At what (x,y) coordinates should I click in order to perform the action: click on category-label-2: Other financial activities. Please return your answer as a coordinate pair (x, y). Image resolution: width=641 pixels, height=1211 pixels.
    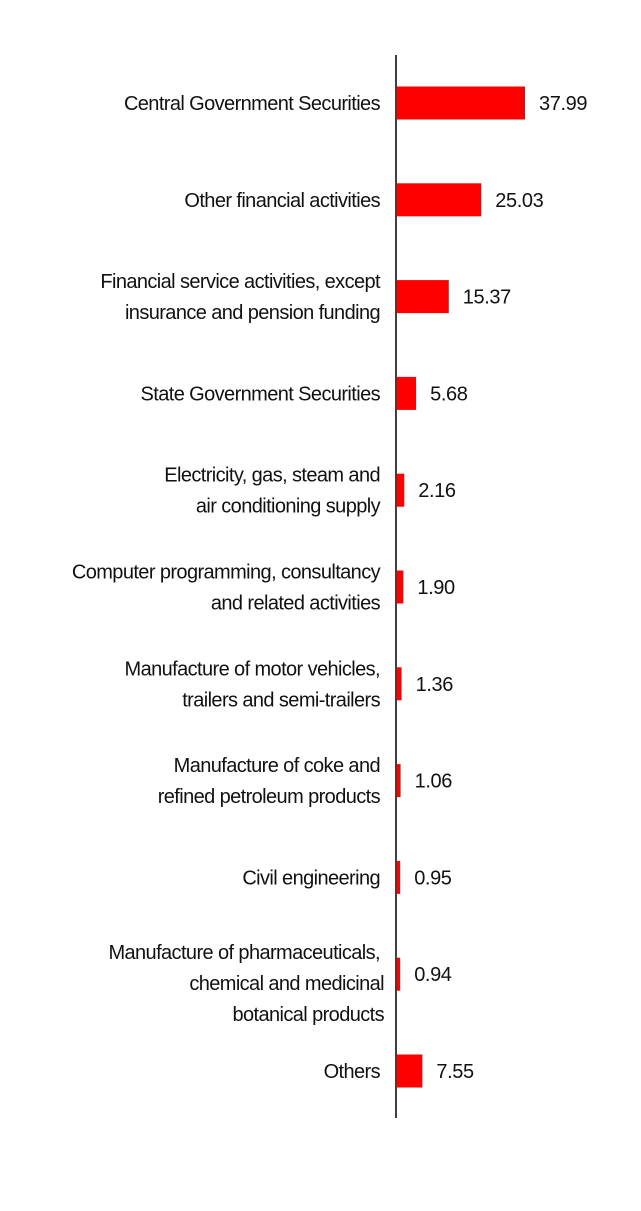
    Looking at the image, I should click on (282, 201).